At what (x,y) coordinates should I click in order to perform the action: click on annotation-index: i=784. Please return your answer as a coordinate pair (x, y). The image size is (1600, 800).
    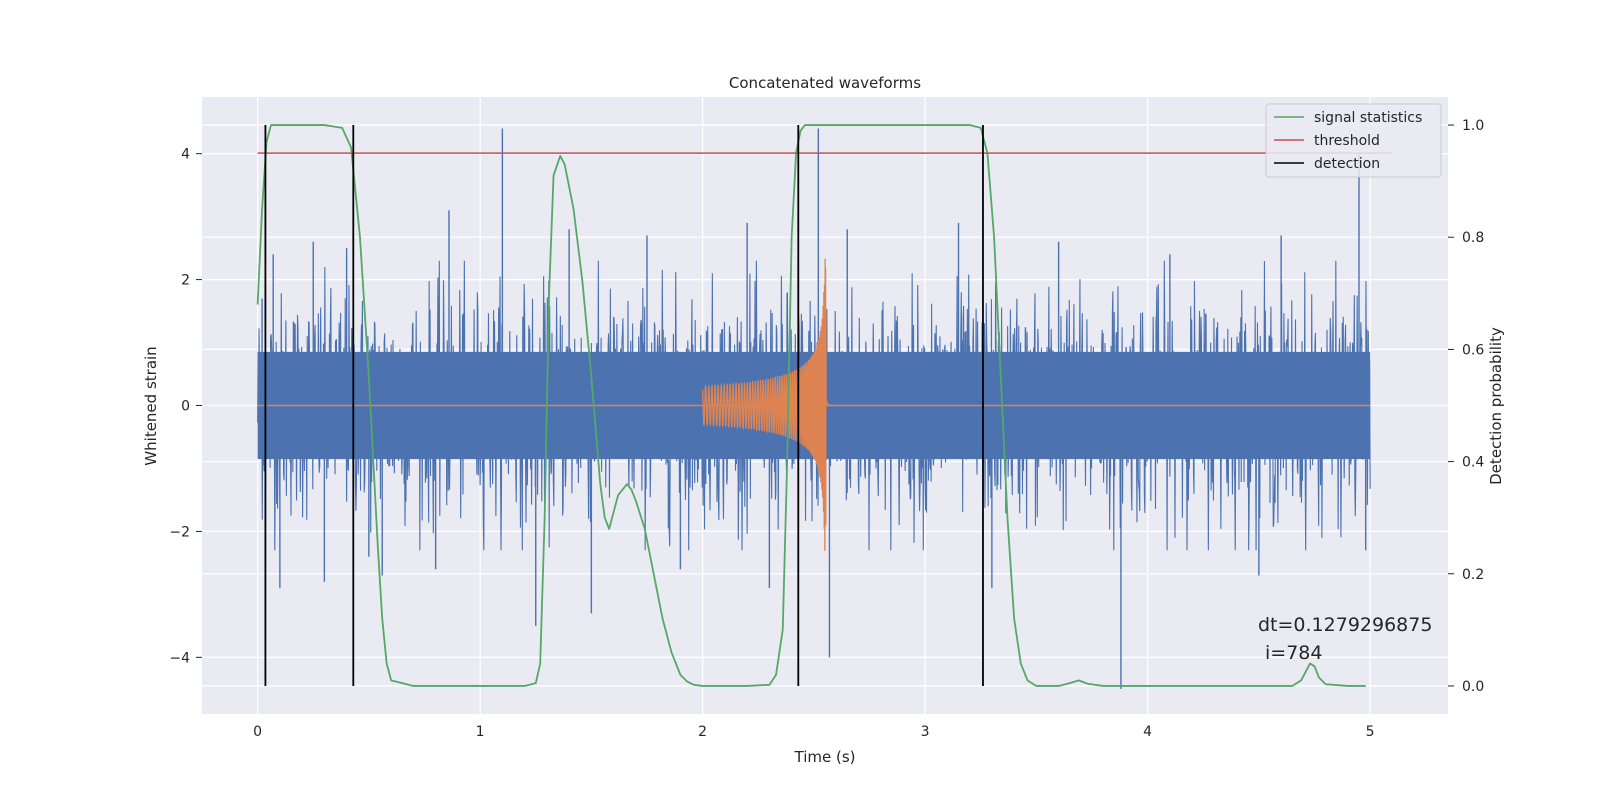
    Looking at the image, I should click on (1293, 653).